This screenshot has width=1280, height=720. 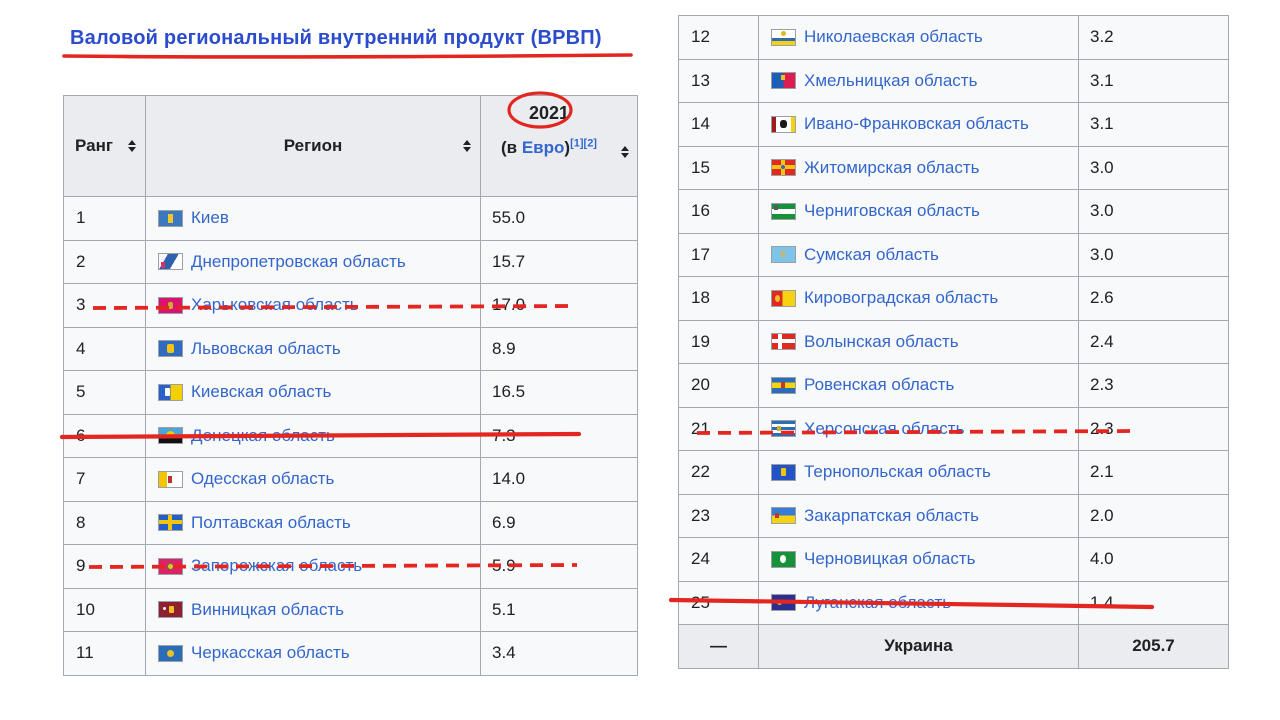 I want to click on region-cell: Луганская область, so click(x=918, y=602).